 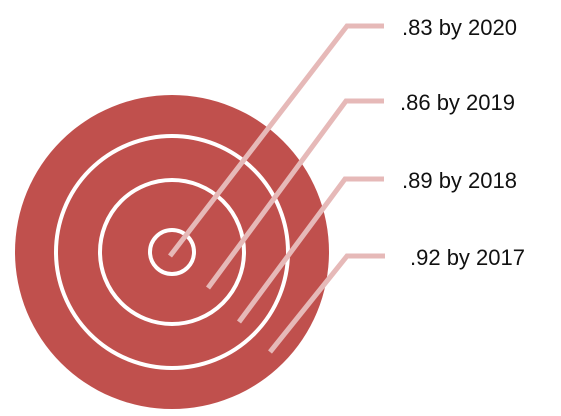 I want to click on leader-line-2019, so click(x=294, y=194).